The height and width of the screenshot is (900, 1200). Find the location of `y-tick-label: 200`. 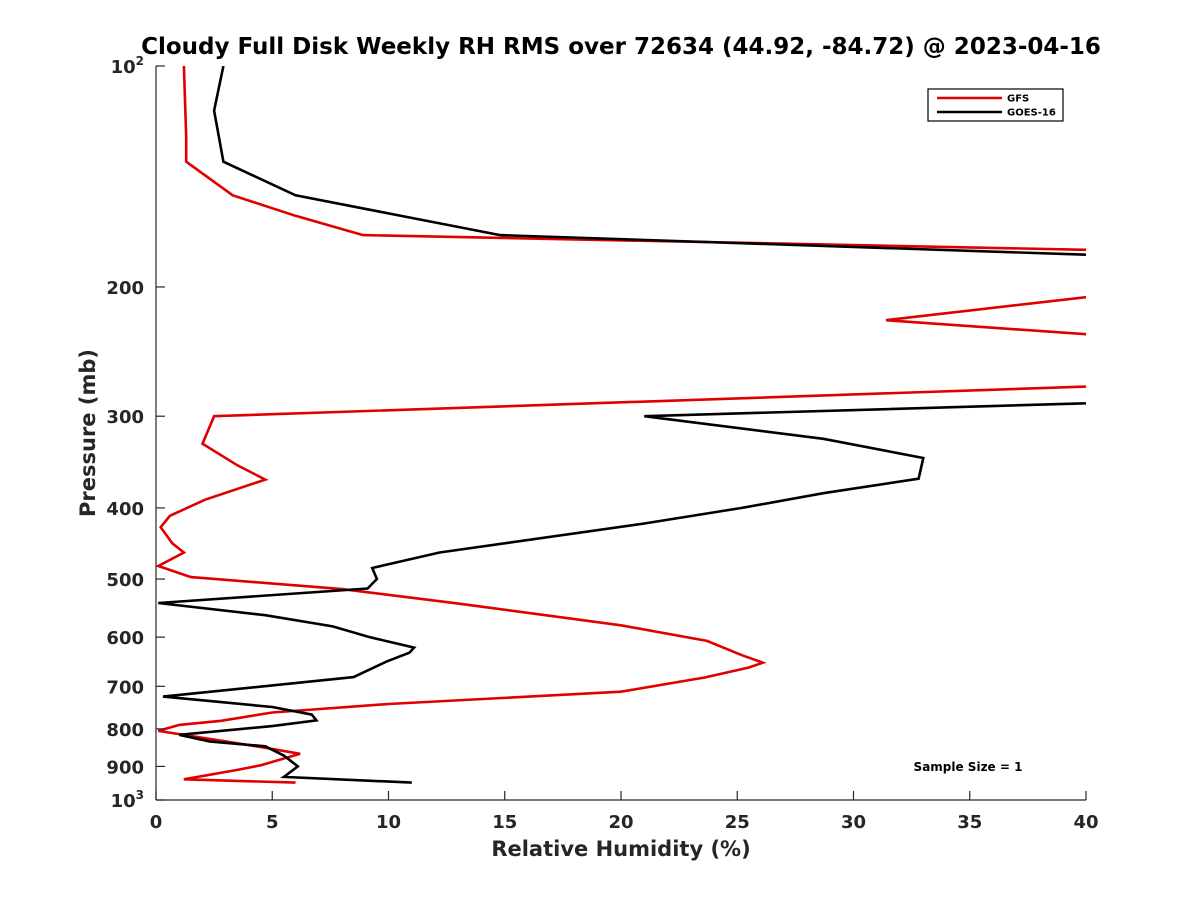

y-tick-label: 200 is located at coordinates (125, 288).